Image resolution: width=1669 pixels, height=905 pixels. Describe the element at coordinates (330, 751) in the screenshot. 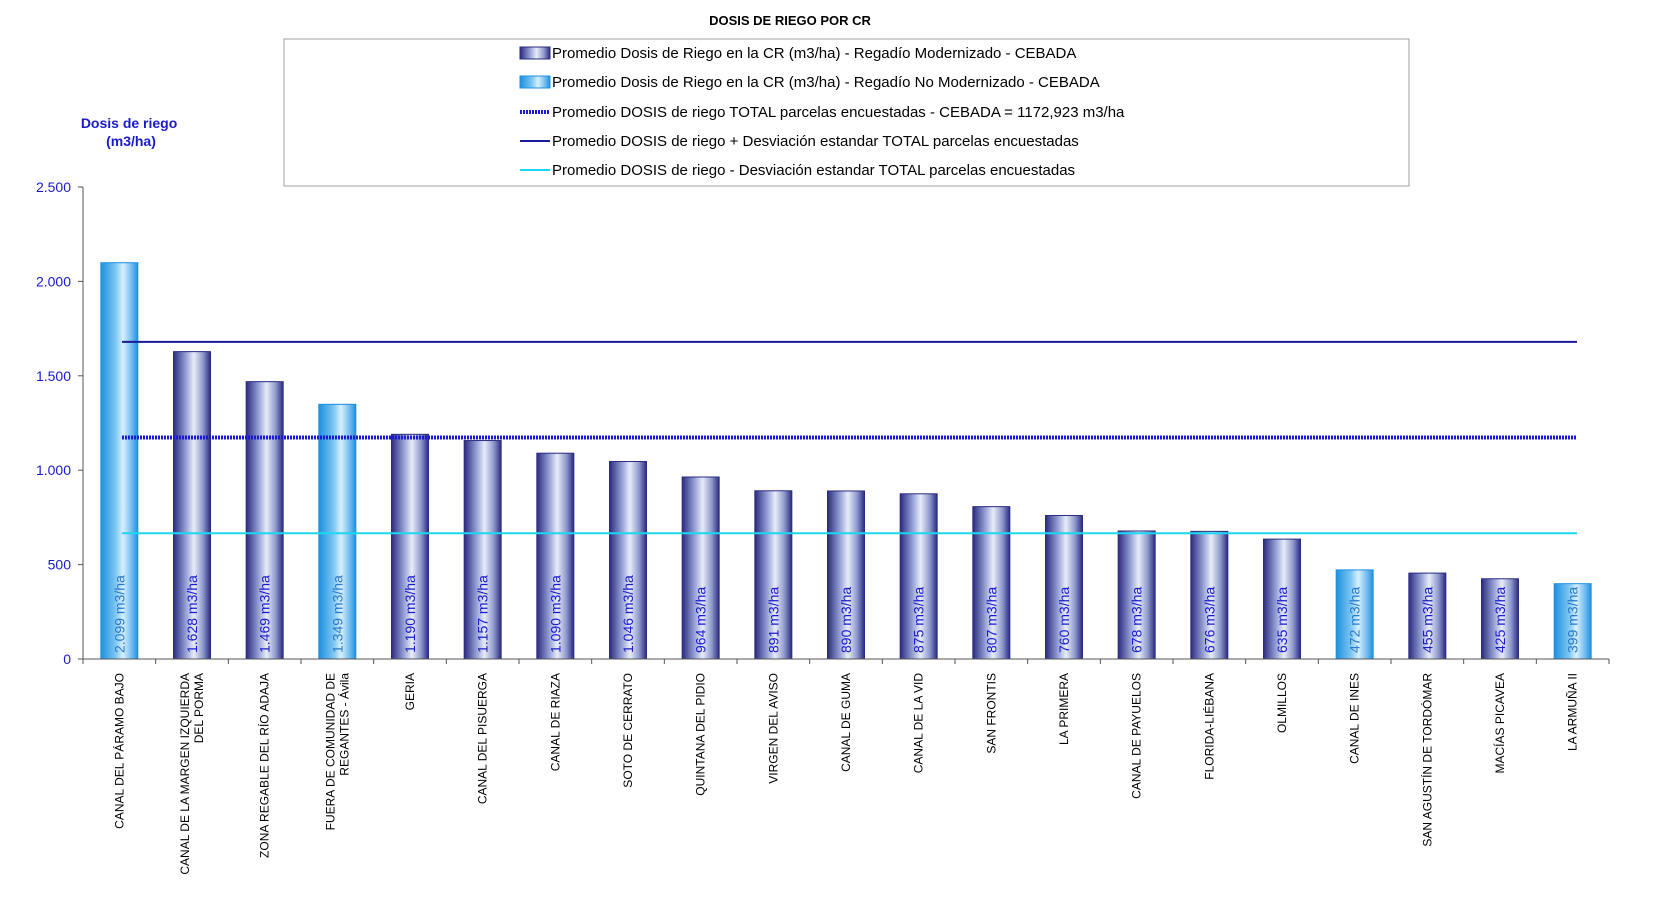

I see `x-tick-label: FUERA DE COMUNIDAD DE` at that location.